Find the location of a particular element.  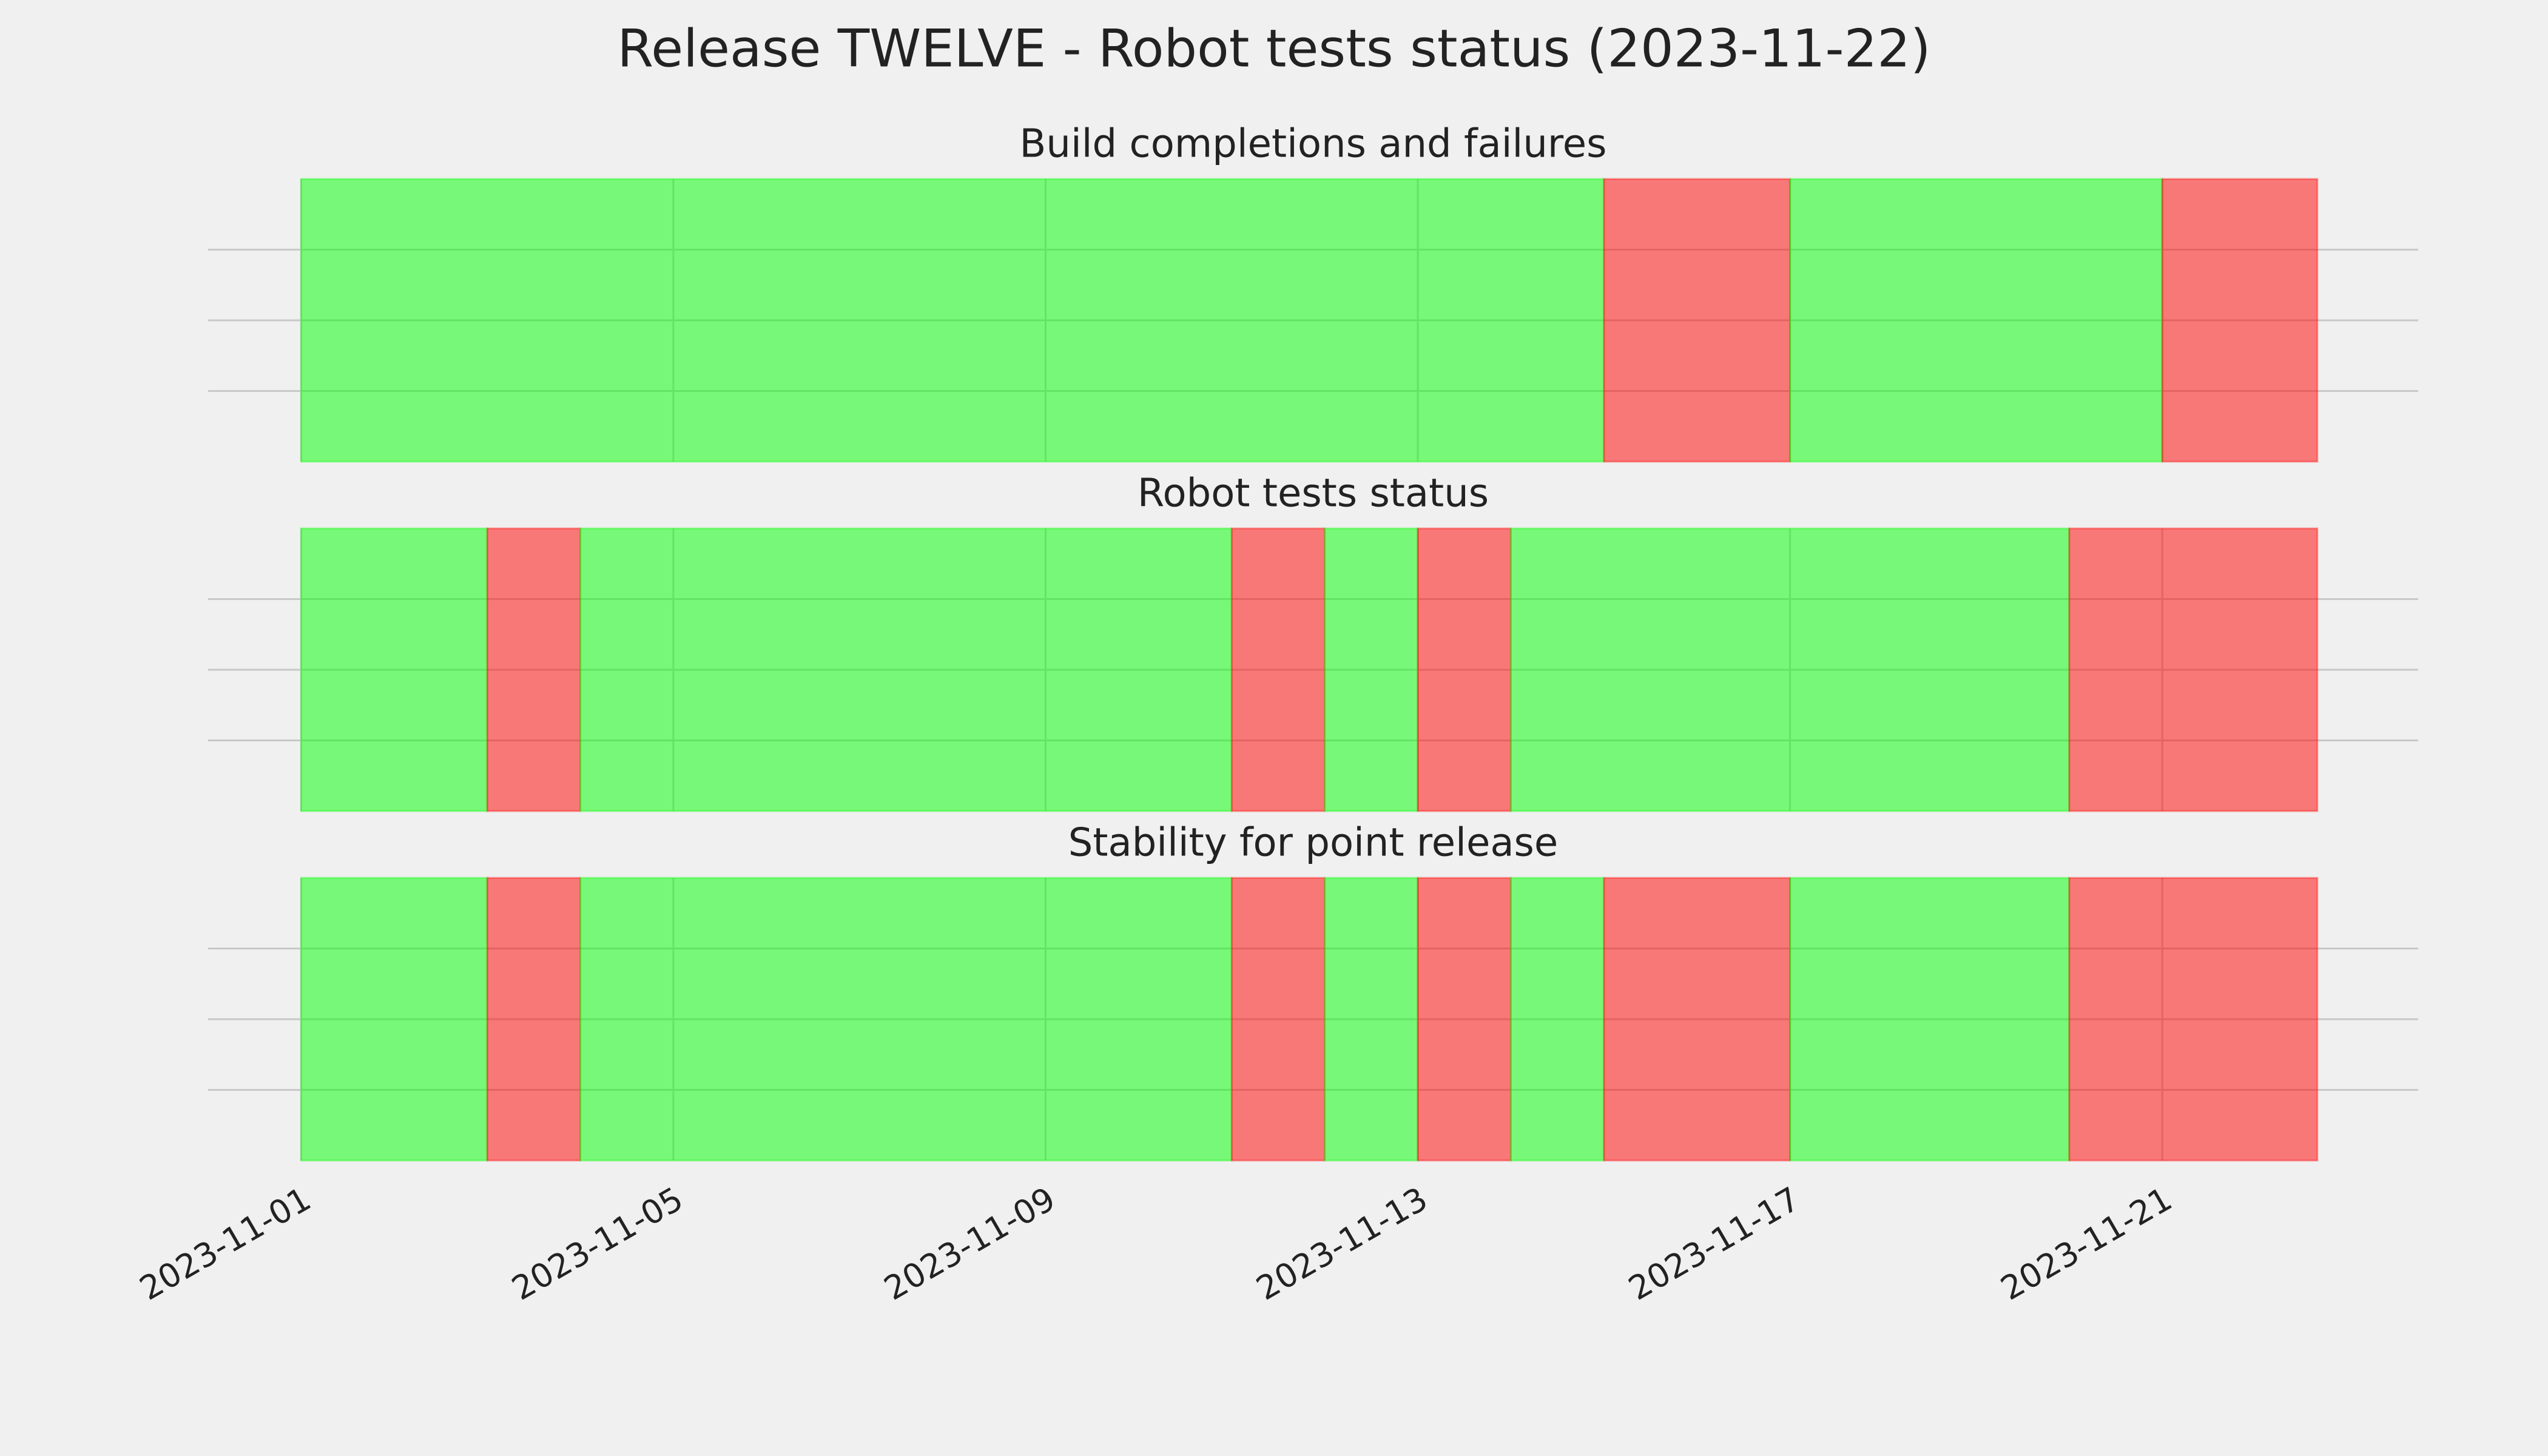

panel-title: Build completions and failures is located at coordinates (1313, 144).